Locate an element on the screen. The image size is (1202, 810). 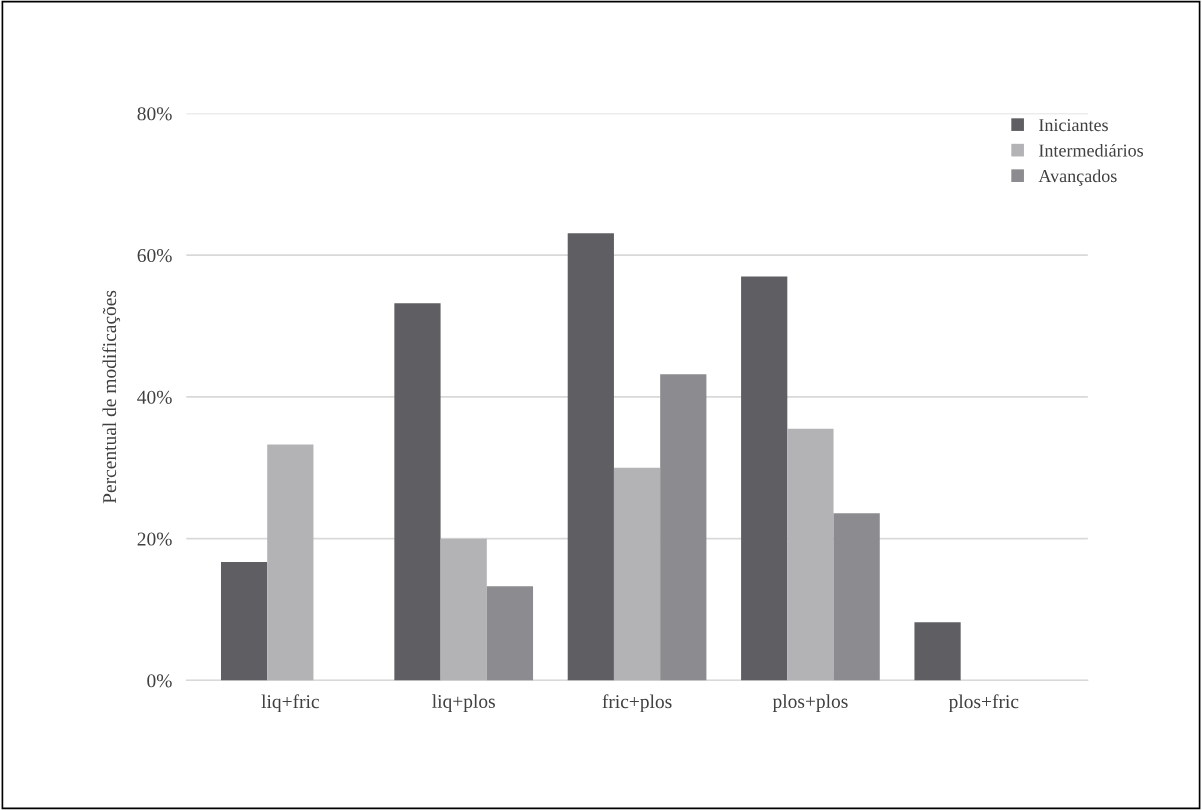
x-tick-label: fric+plos is located at coordinates (637, 703).